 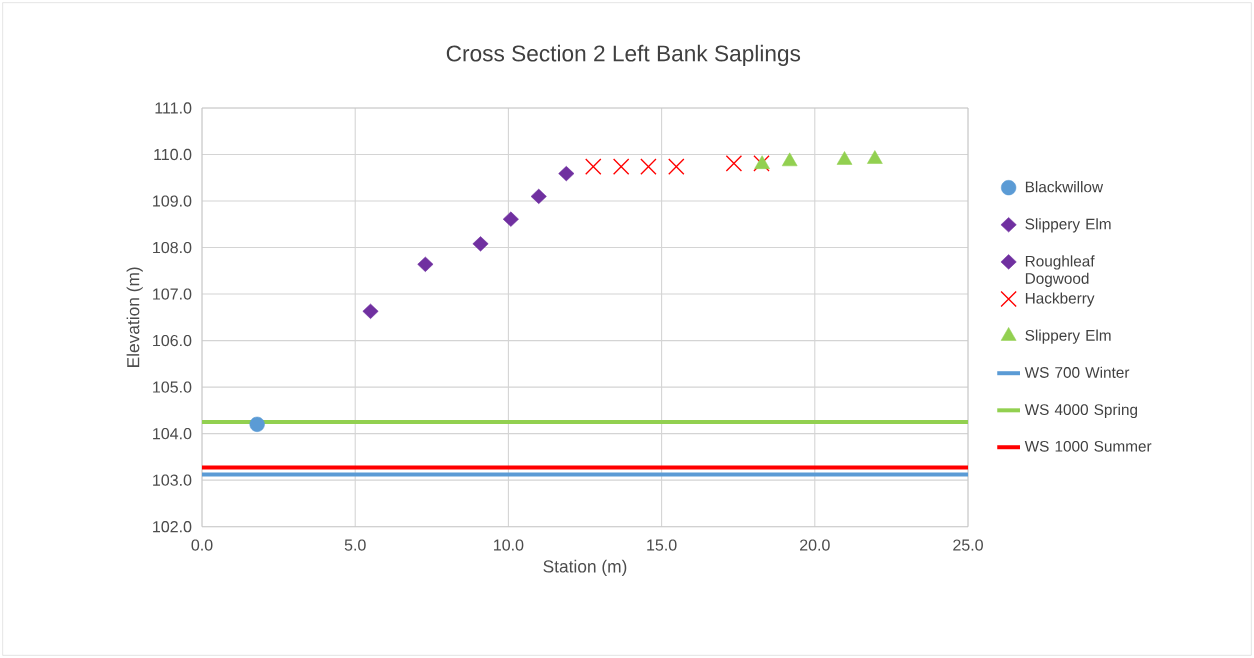 What do you see at coordinates (1064, 187) in the screenshot?
I see `legend-label: Blackwillow` at bounding box center [1064, 187].